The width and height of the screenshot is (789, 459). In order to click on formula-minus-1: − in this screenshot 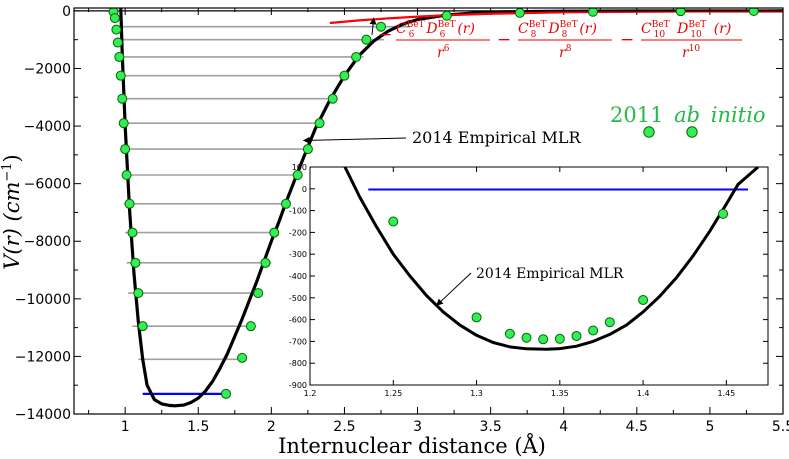, I will do `click(504, 40)`.